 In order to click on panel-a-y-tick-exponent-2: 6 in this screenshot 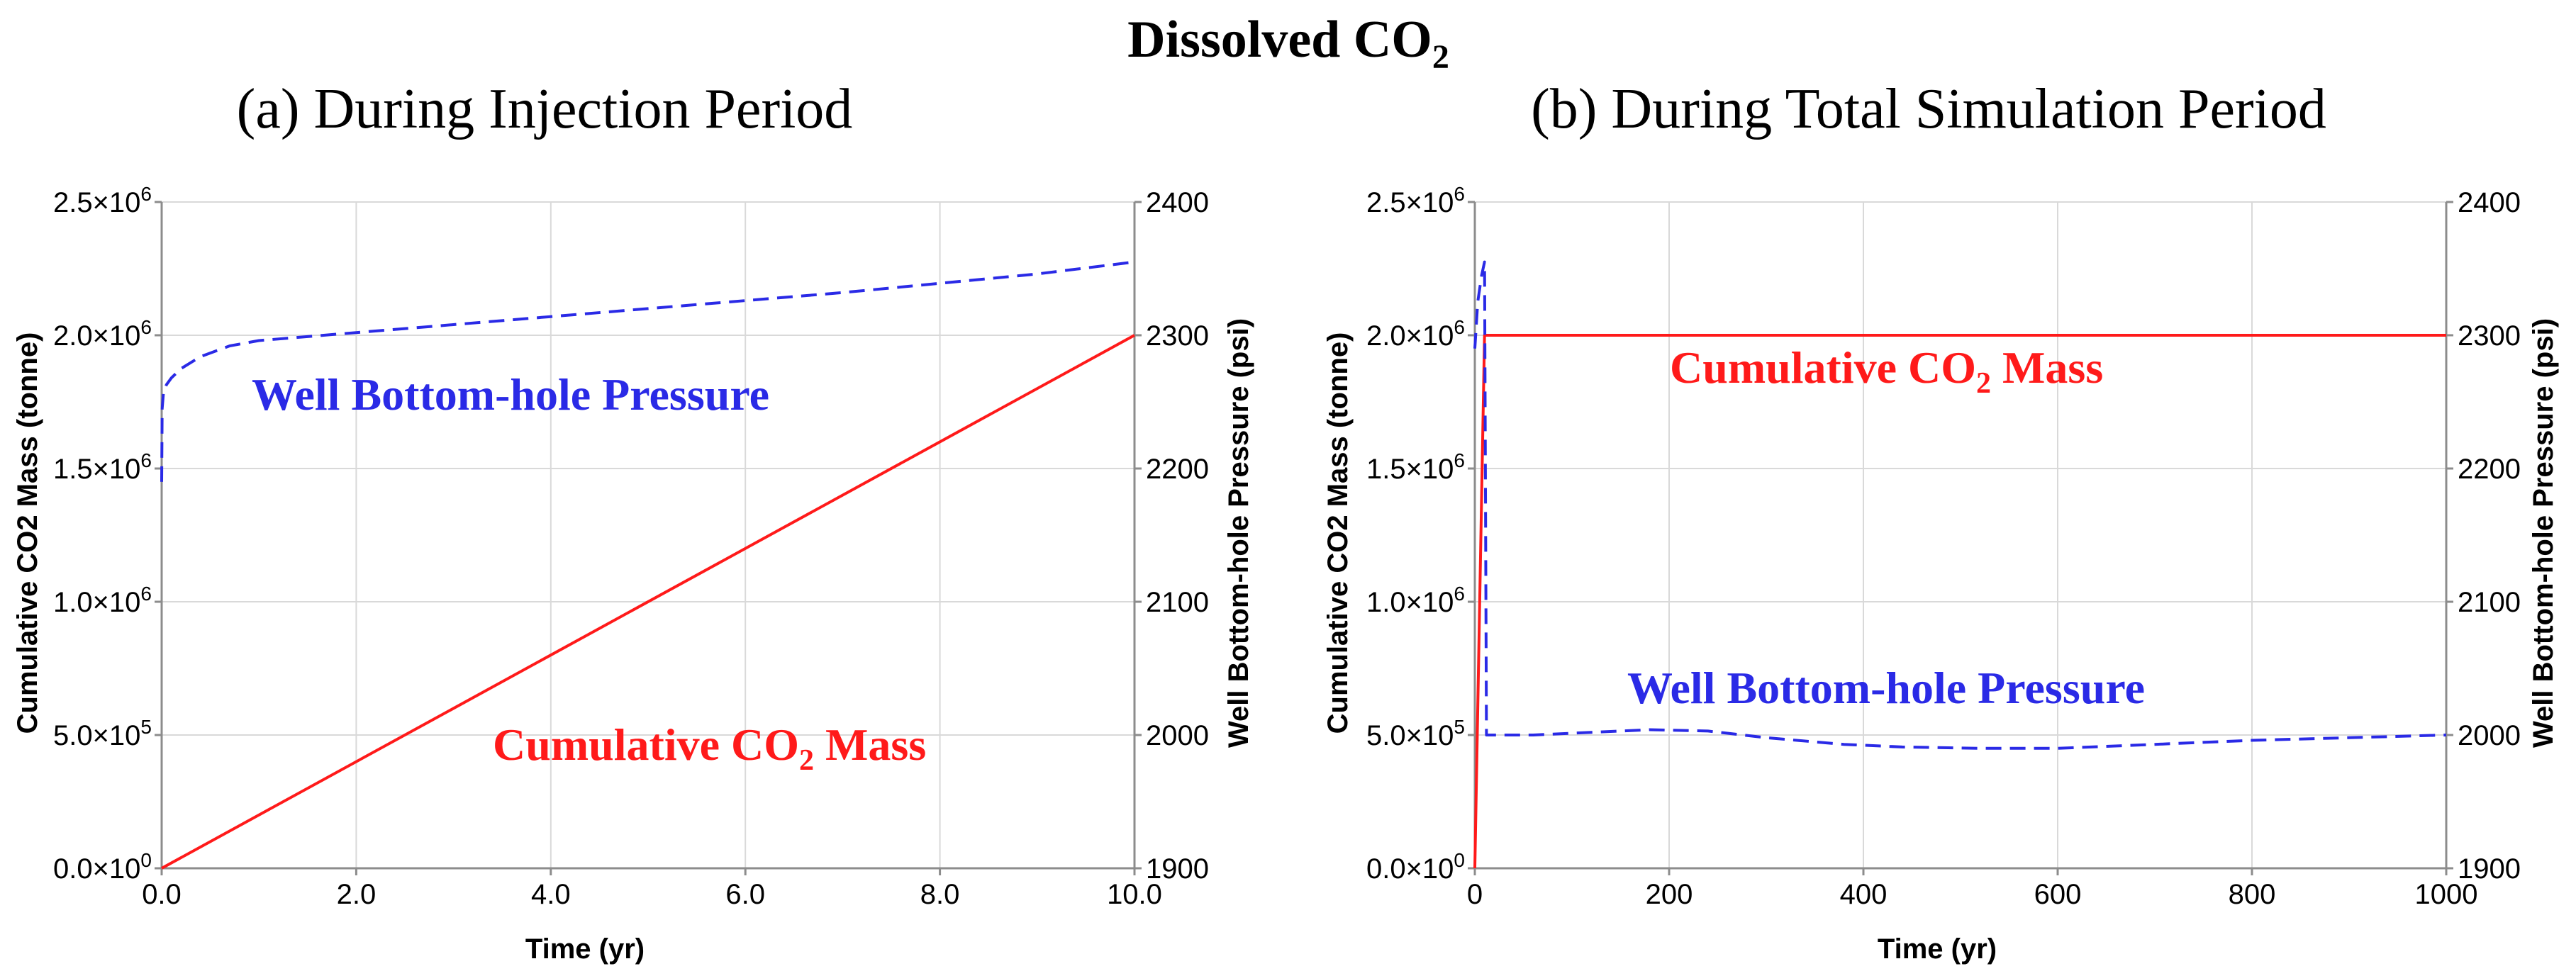, I will do `click(146, 594)`.